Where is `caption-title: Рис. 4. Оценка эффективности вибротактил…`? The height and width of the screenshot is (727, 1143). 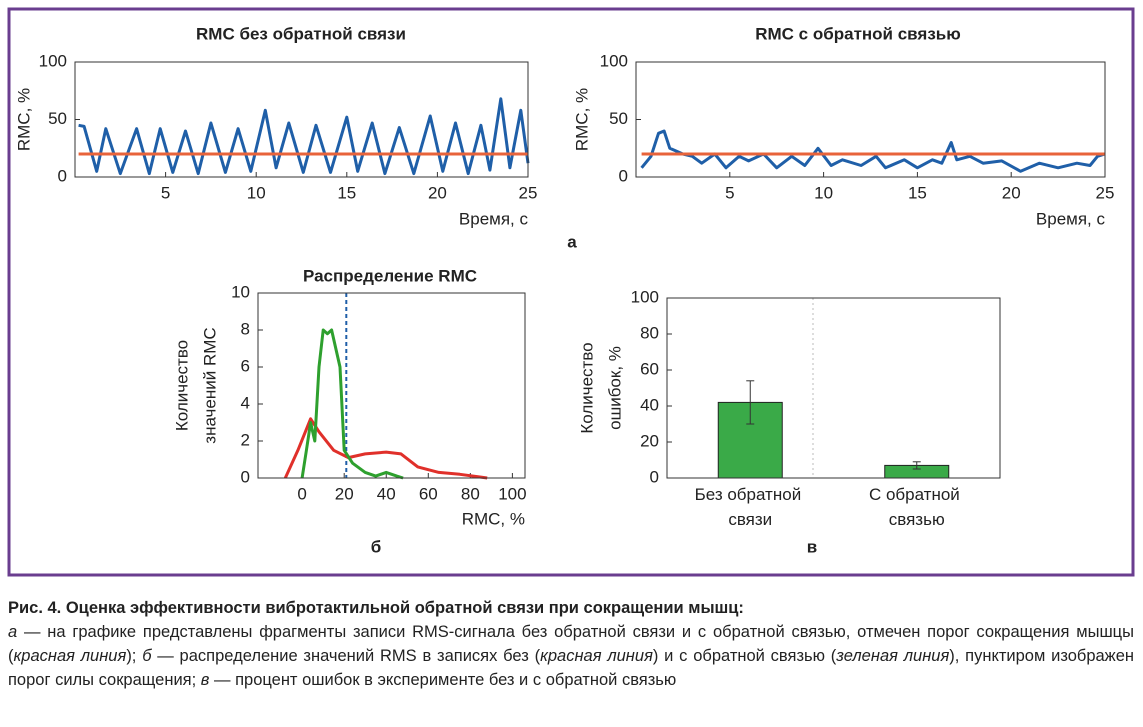 caption-title: Рис. 4. Оценка эффективности вибротактил… is located at coordinates (376, 608).